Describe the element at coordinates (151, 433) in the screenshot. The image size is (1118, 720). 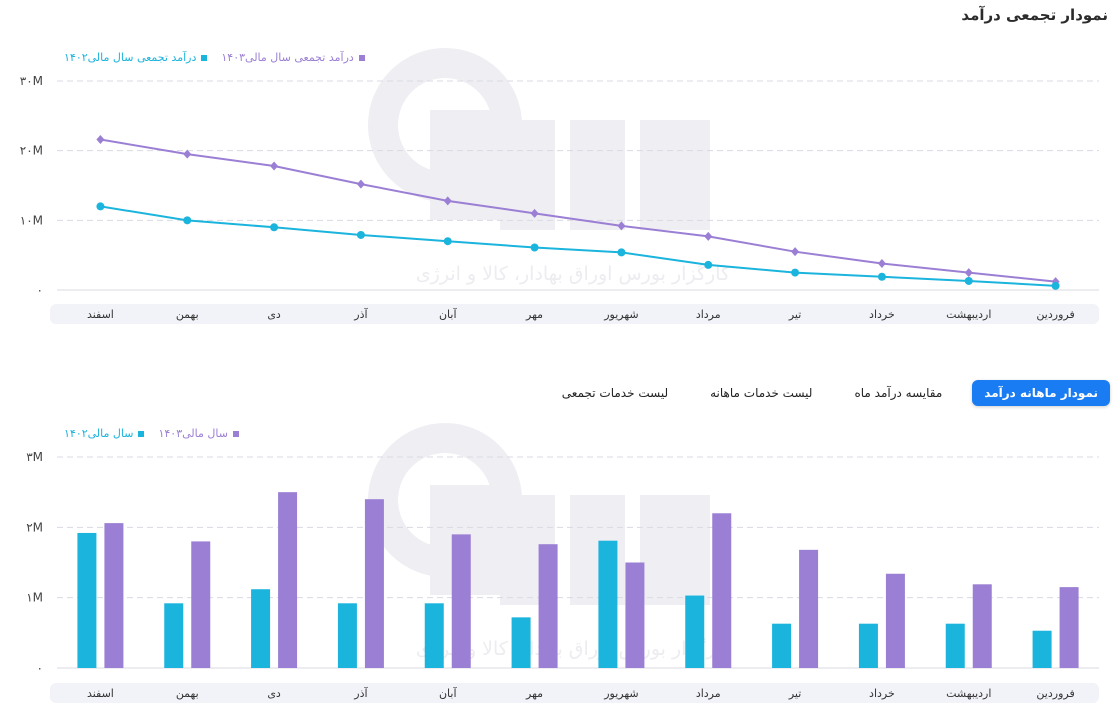
I see `bar-chart-legend: سال مالی۱۴۰۳ سال مالی۱۴۰۲` at that location.